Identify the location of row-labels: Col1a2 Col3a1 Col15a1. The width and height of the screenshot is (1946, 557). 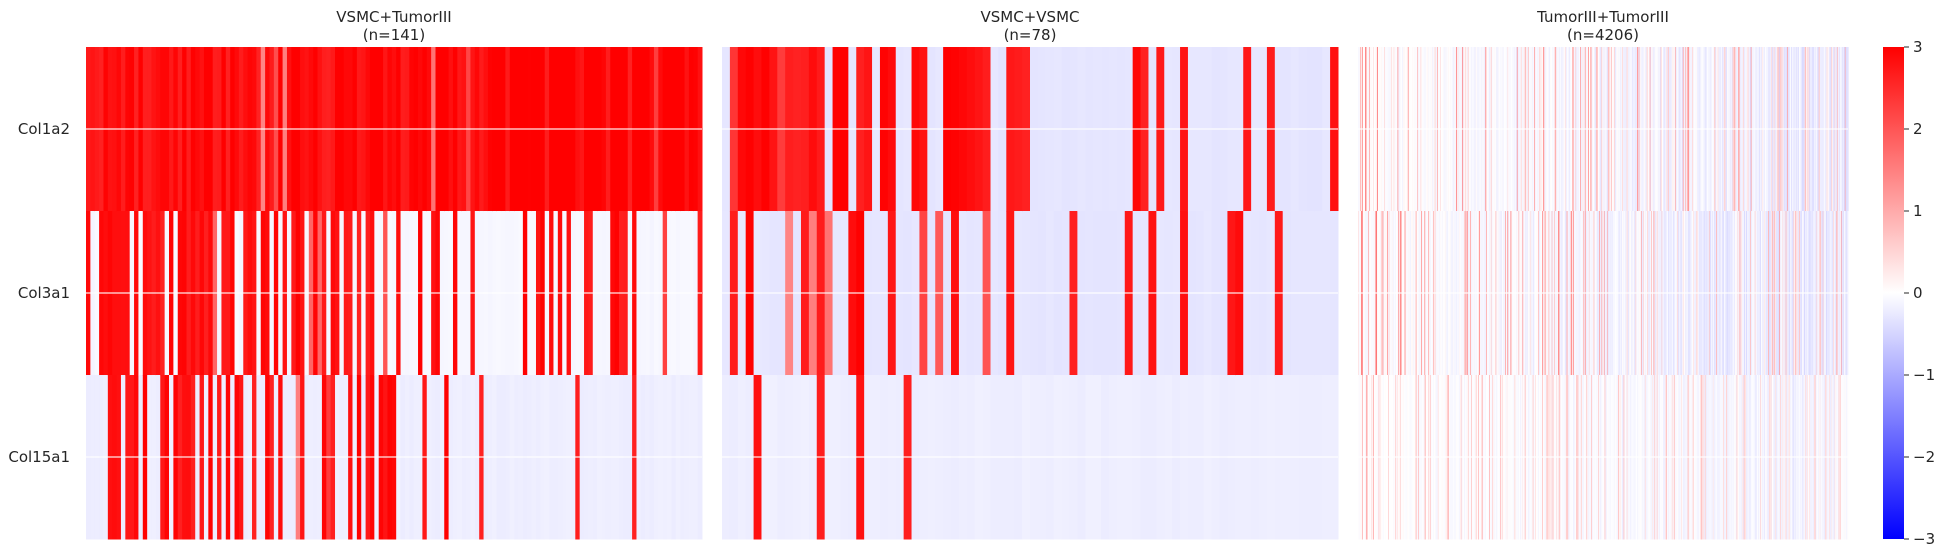
(39, 293).